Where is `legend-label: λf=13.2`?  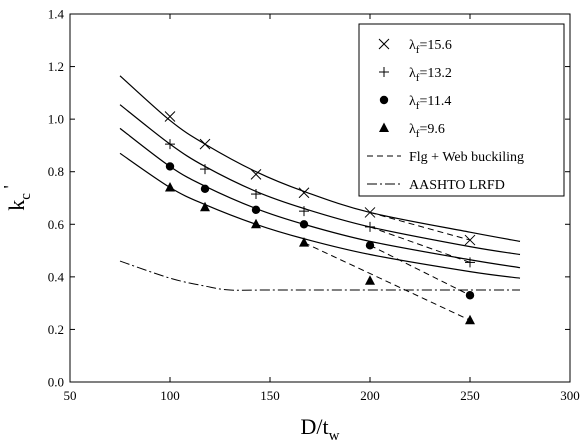 legend-label: λf=13.2 is located at coordinates (430, 75).